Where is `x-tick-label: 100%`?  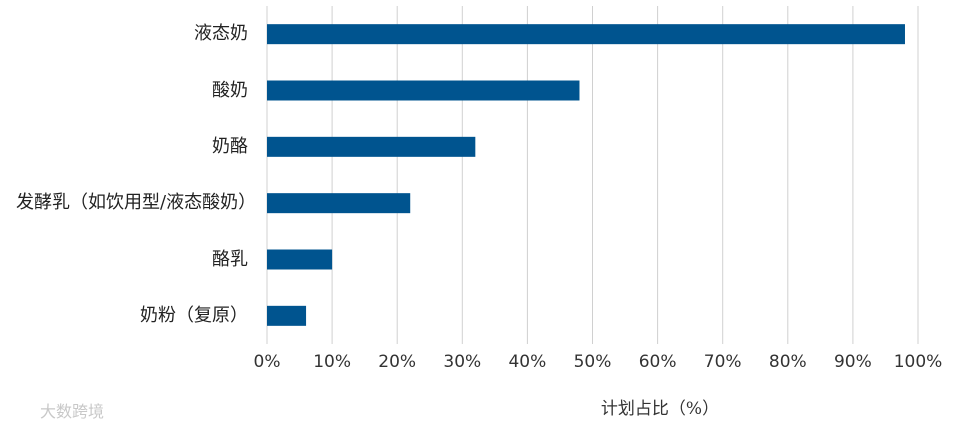
x-tick-label: 100% is located at coordinates (918, 362).